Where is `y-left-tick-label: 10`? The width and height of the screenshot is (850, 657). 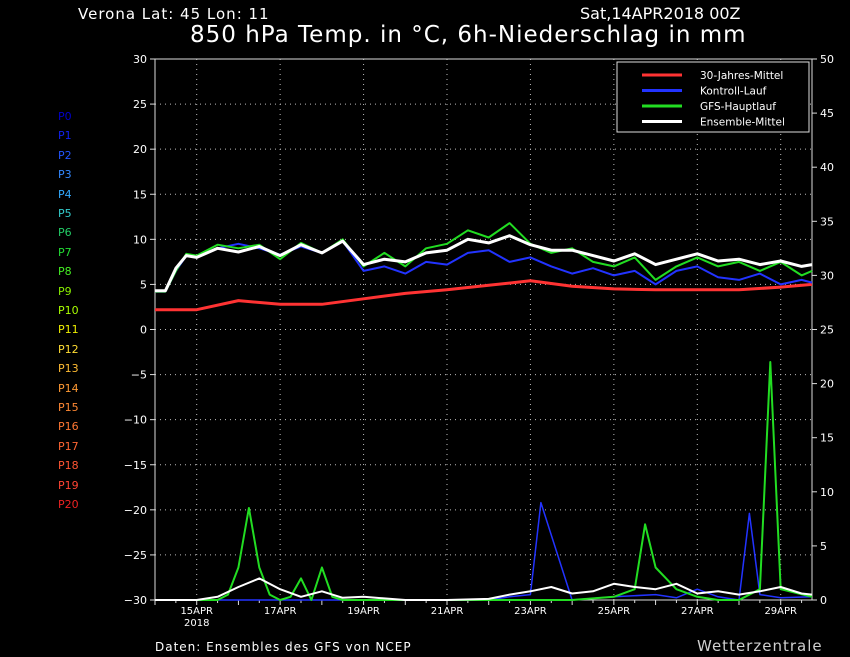 y-left-tick-label: 10 is located at coordinates (140, 239).